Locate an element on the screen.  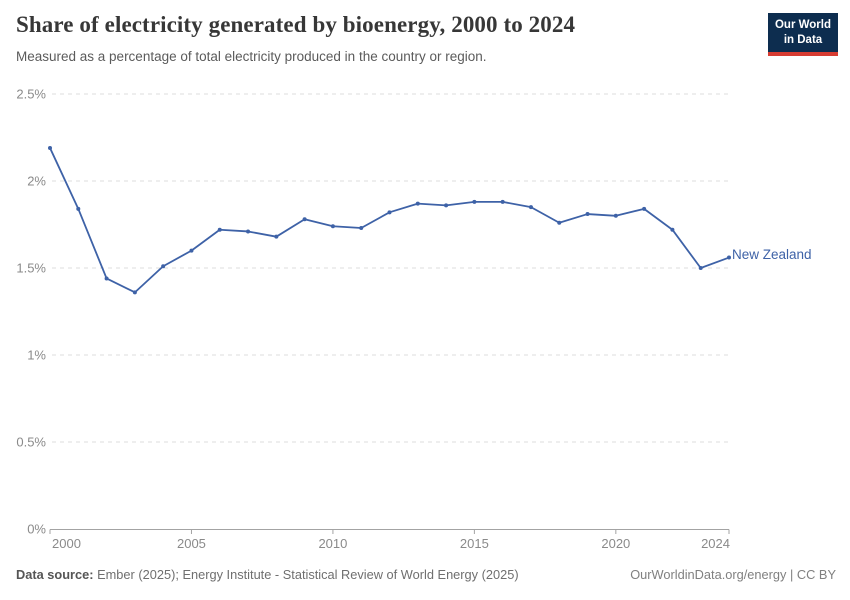
owid-logo: Our World in Data is located at coordinates (803, 34).